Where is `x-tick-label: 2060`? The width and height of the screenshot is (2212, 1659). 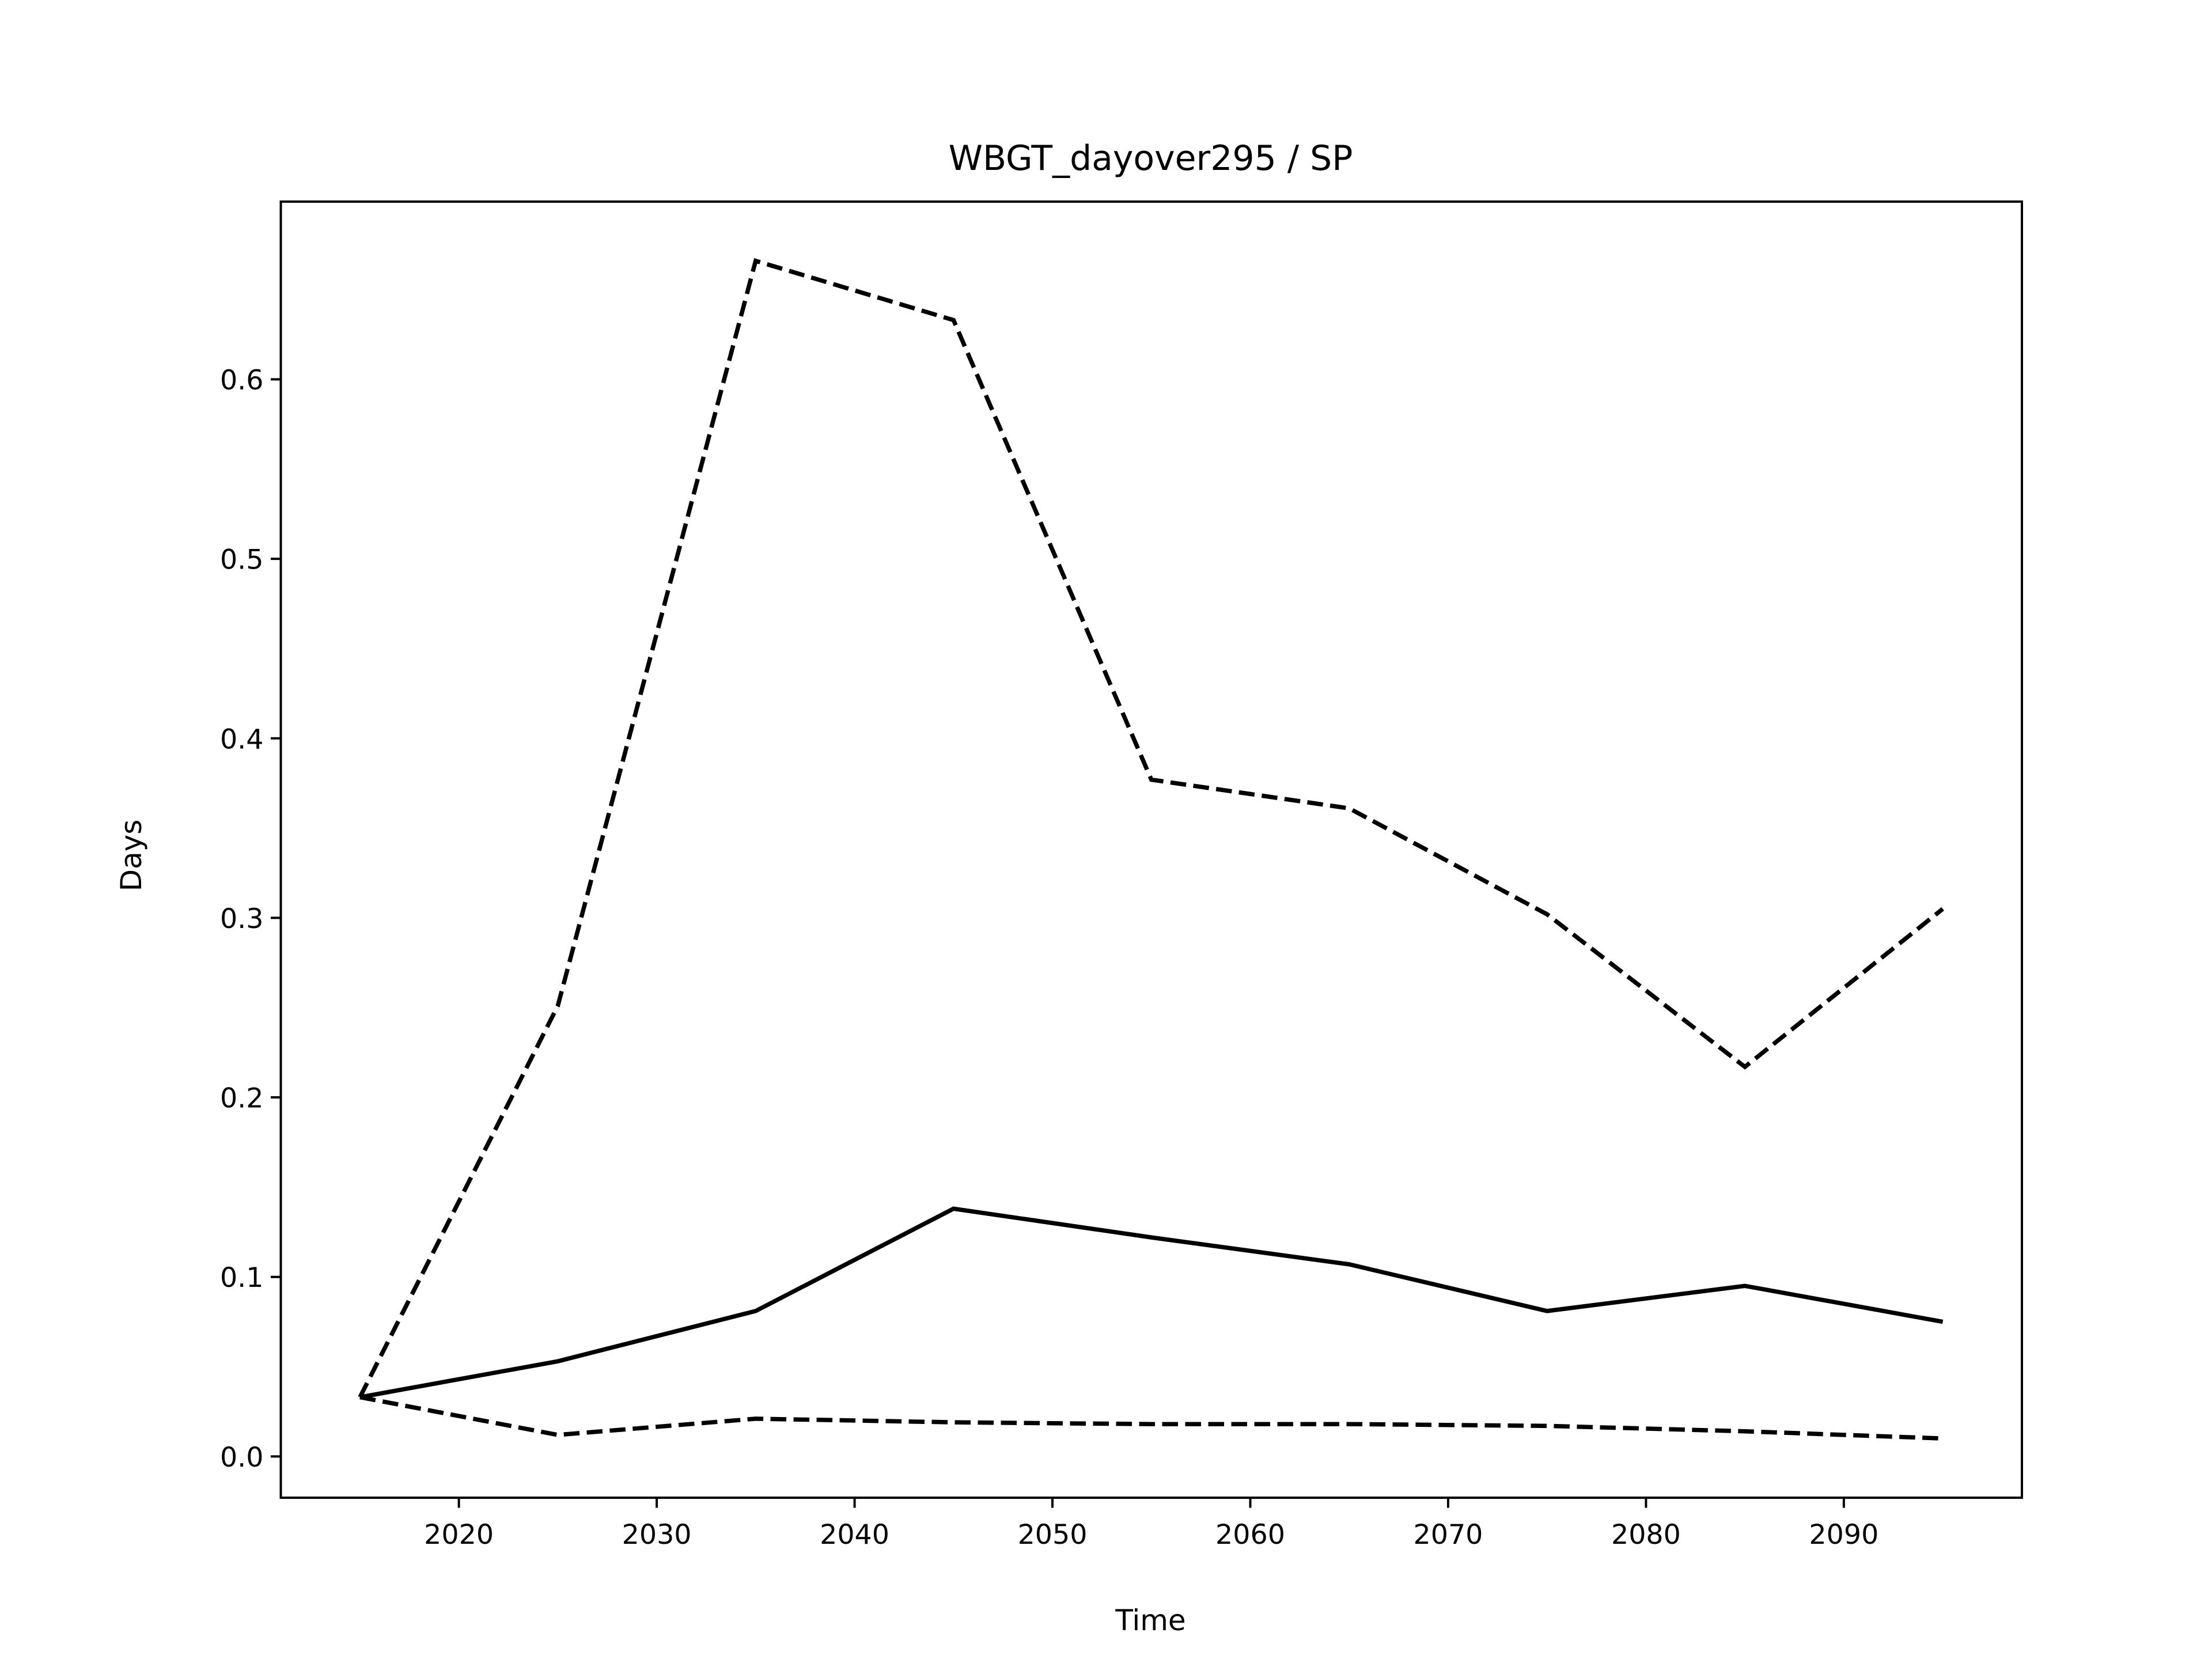 x-tick-label: 2060 is located at coordinates (1250, 1535).